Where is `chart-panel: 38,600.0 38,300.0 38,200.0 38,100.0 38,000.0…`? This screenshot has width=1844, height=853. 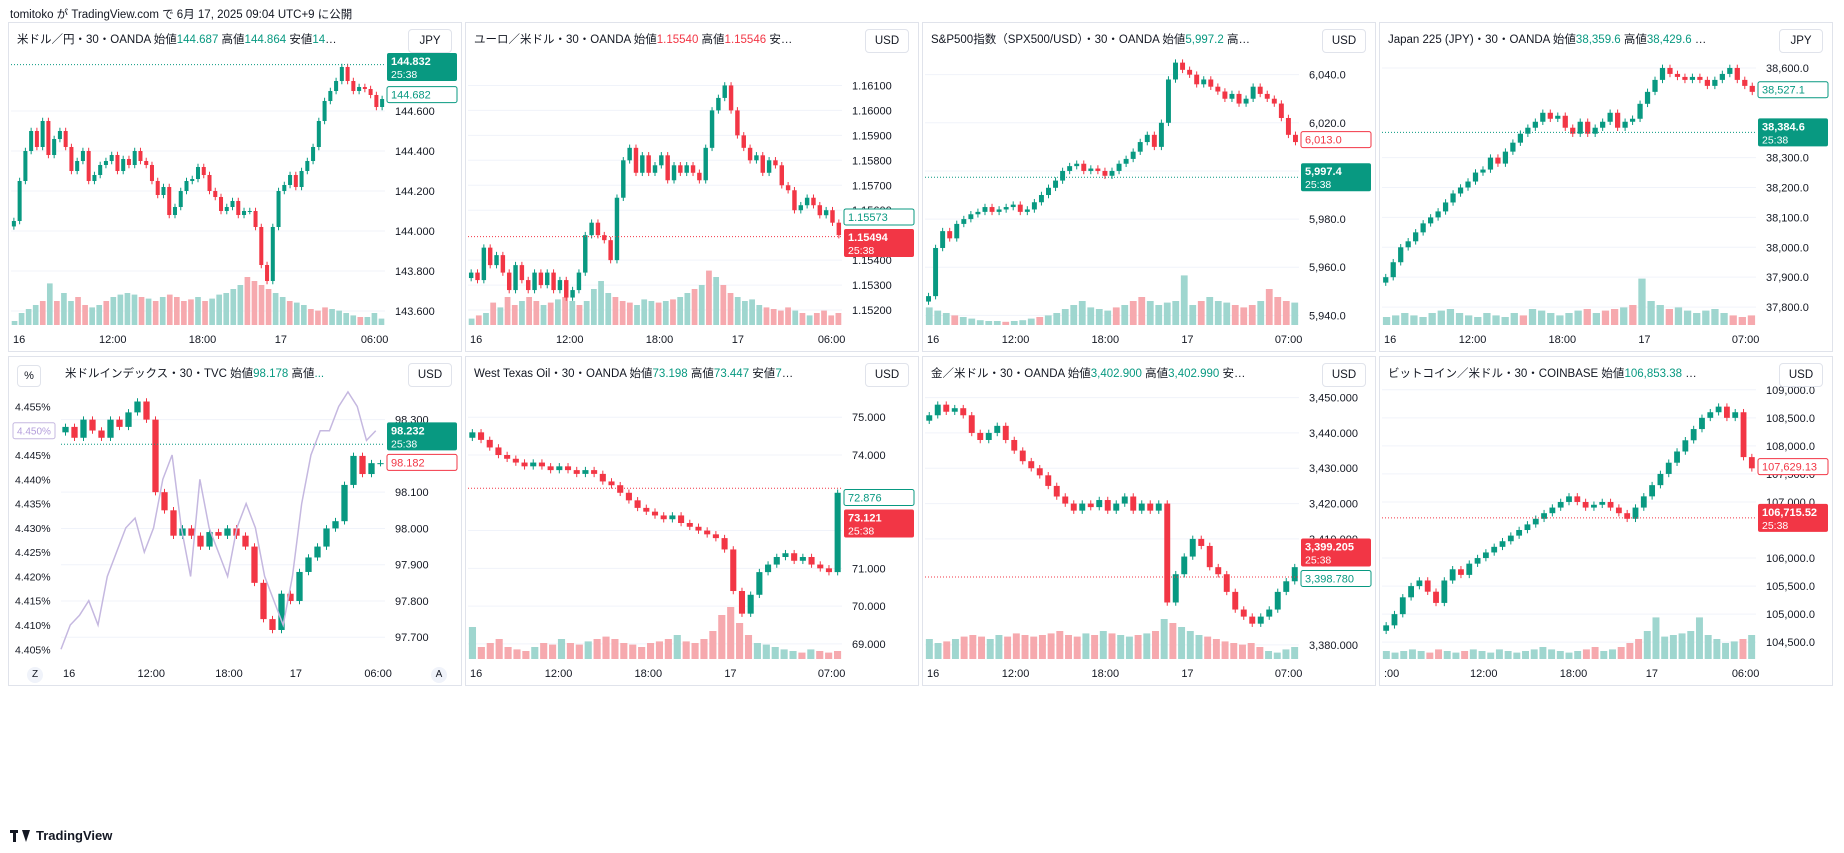
chart-panel: 38,600.0 38,300.0 38,200.0 38,100.0 38,000.0… is located at coordinates (1606, 187).